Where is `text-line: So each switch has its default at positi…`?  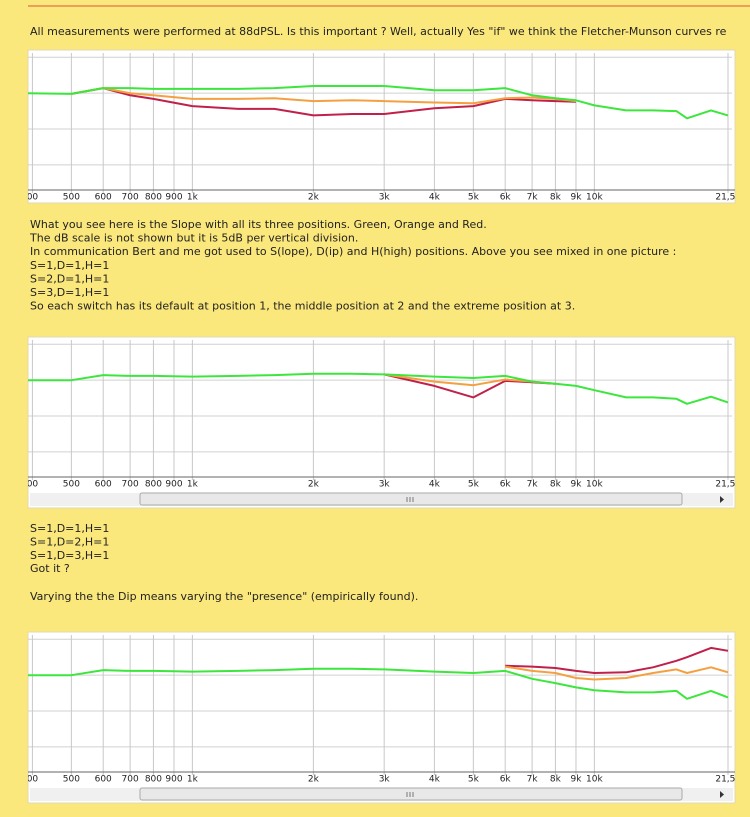 text-line: So each switch has its default at positi… is located at coordinates (302, 306).